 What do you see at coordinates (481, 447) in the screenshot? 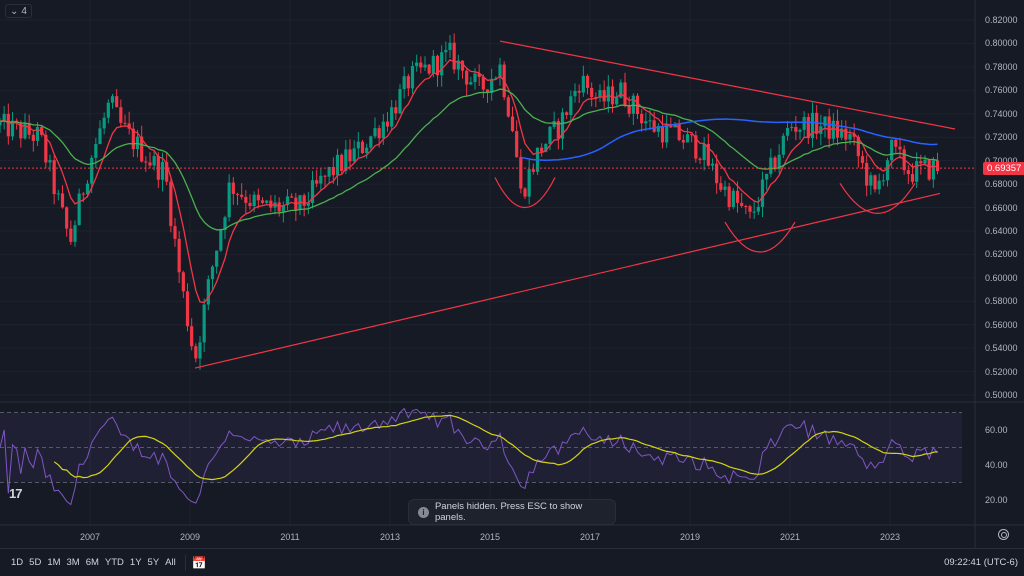
I see `rsi-band` at bounding box center [481, 447].